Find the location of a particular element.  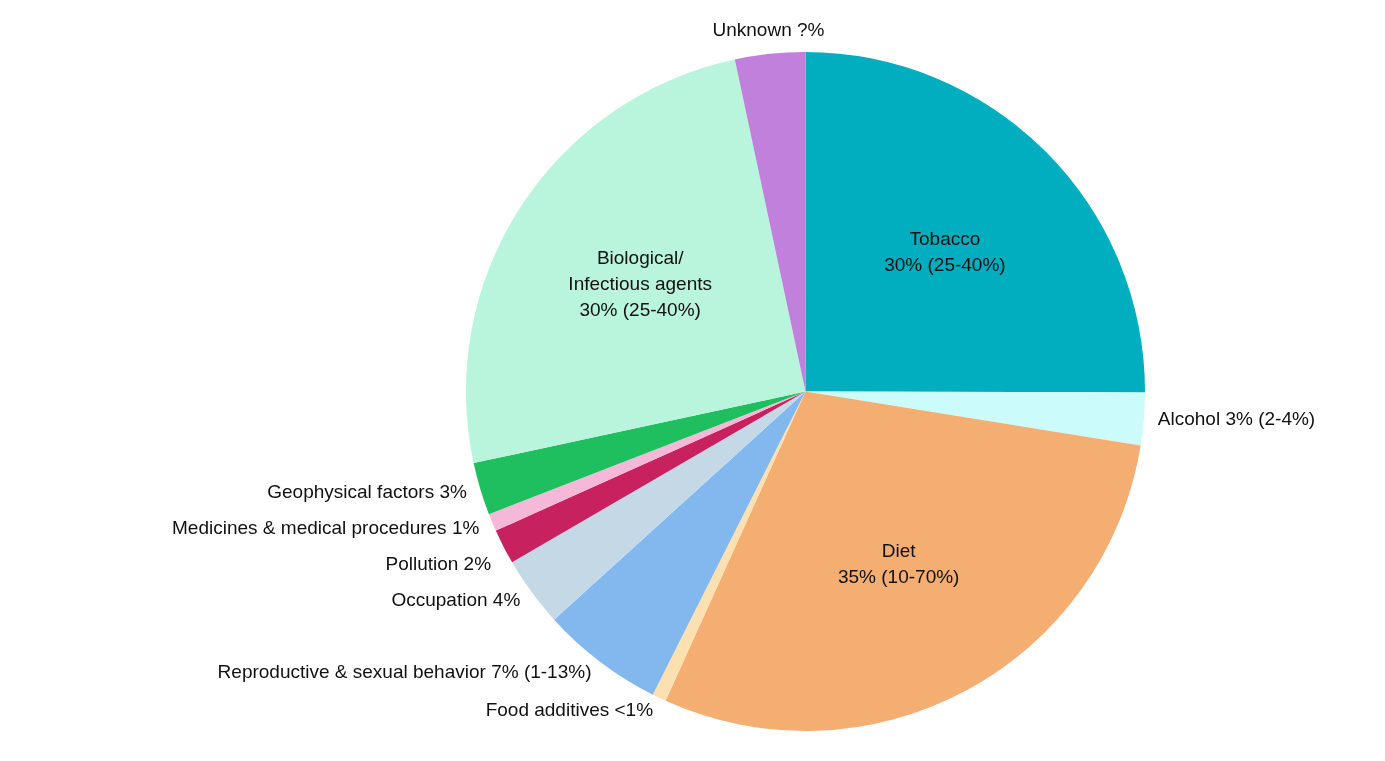

slice-label: Occupation 4% is located at coordinates (456, 600).